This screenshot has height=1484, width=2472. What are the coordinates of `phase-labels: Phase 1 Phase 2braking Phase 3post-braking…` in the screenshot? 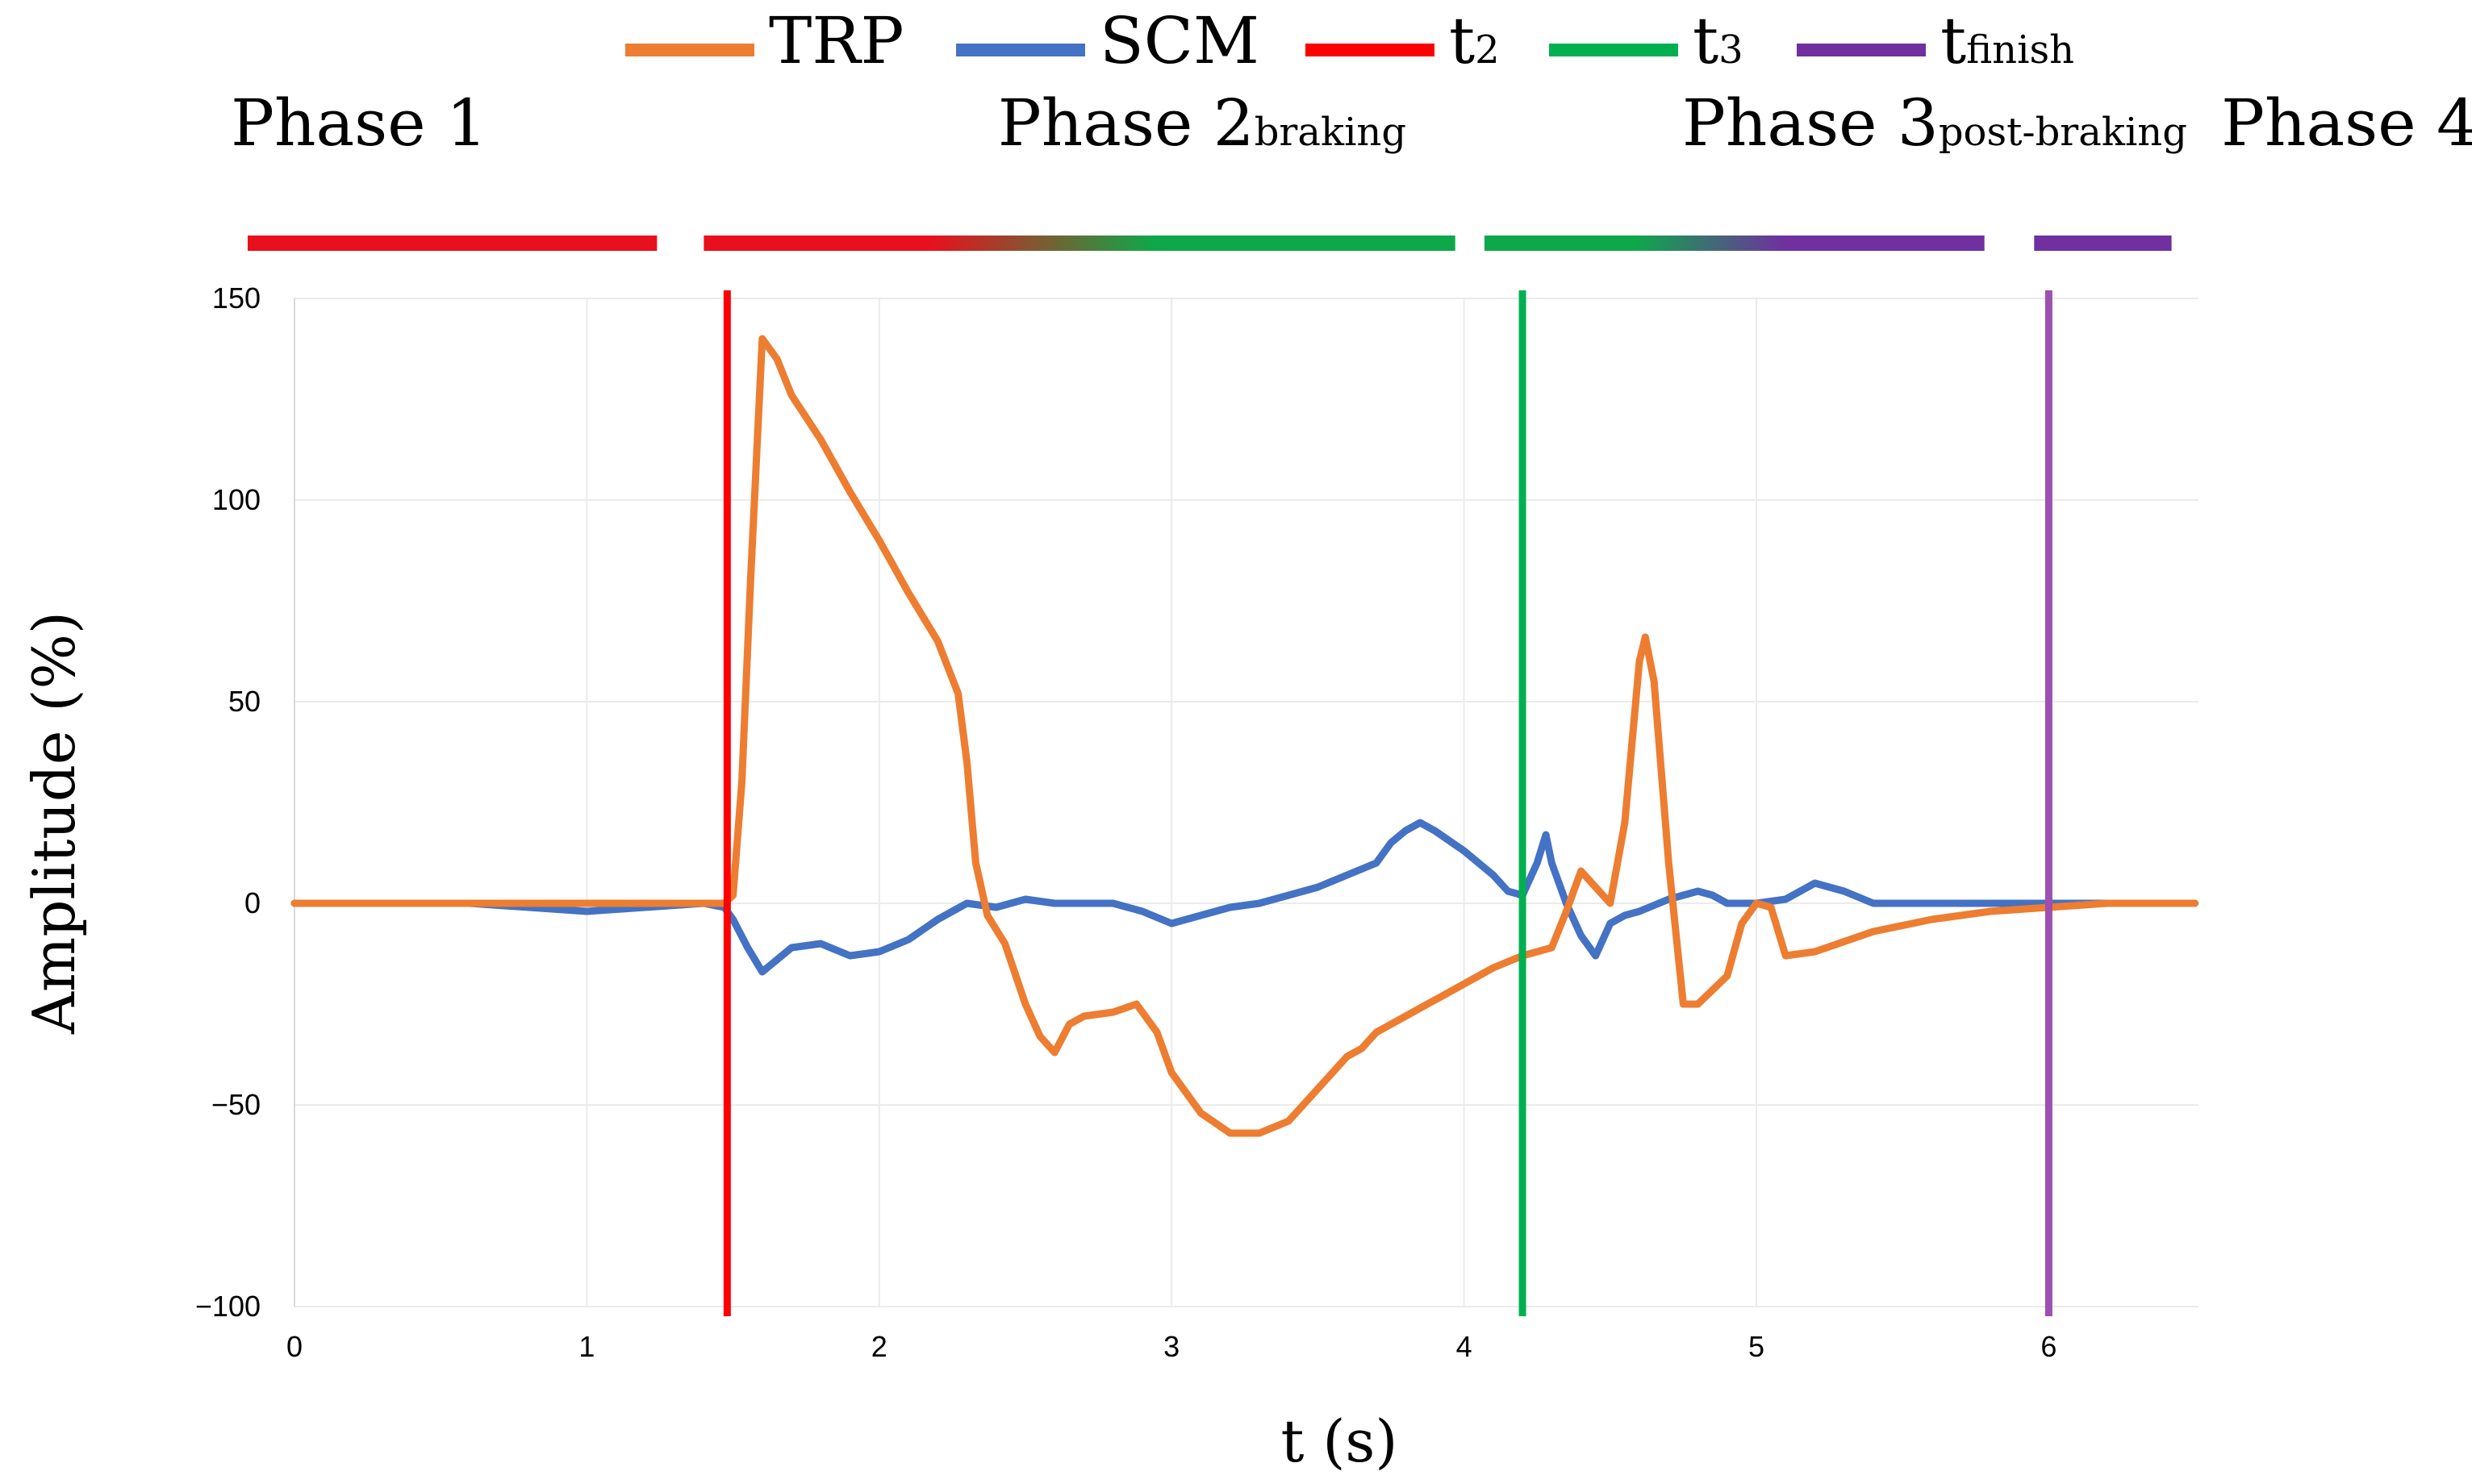 It's located at (1352, 123).